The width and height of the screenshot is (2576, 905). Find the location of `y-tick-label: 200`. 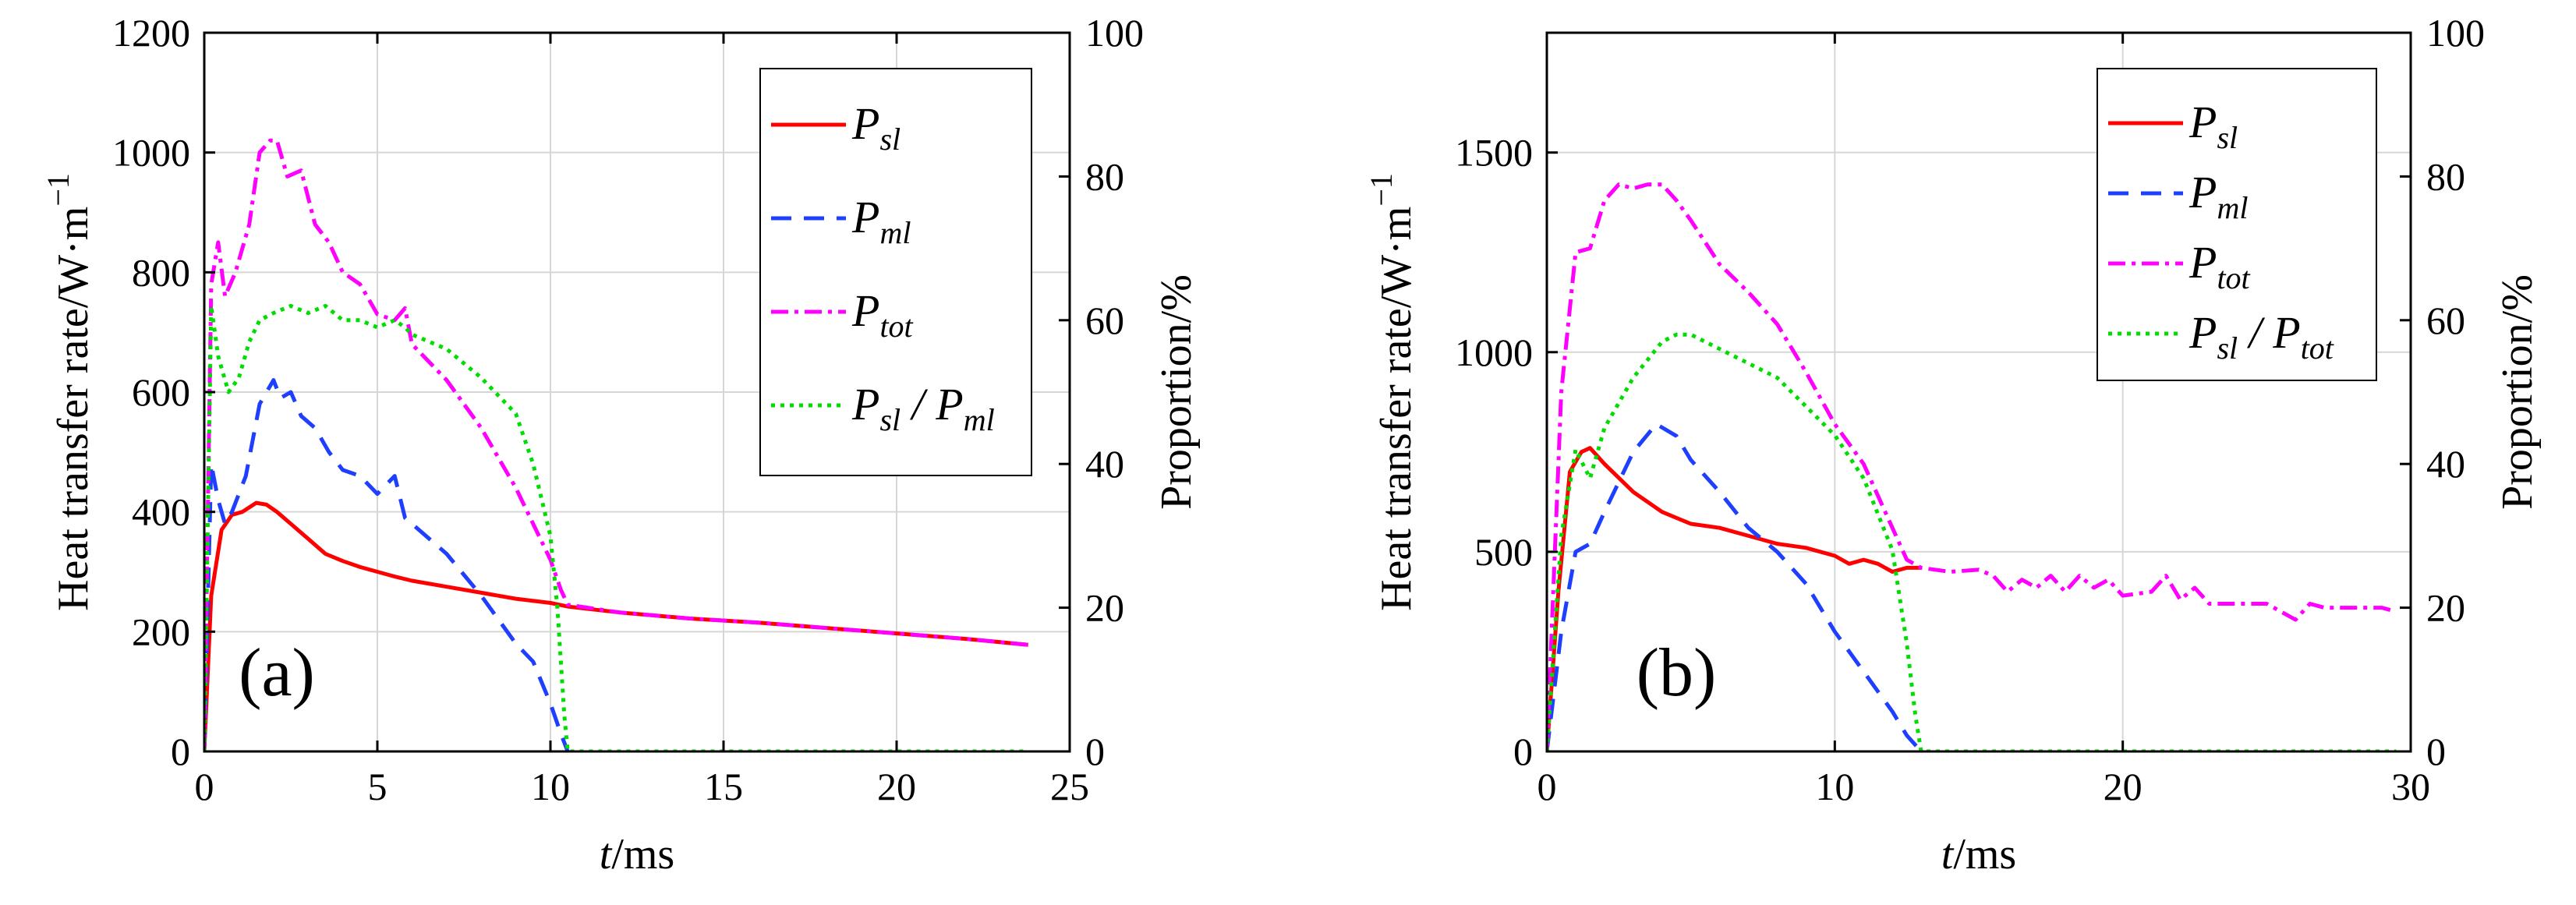

y-tick-label: 200 is located at coordinates (161, 631).